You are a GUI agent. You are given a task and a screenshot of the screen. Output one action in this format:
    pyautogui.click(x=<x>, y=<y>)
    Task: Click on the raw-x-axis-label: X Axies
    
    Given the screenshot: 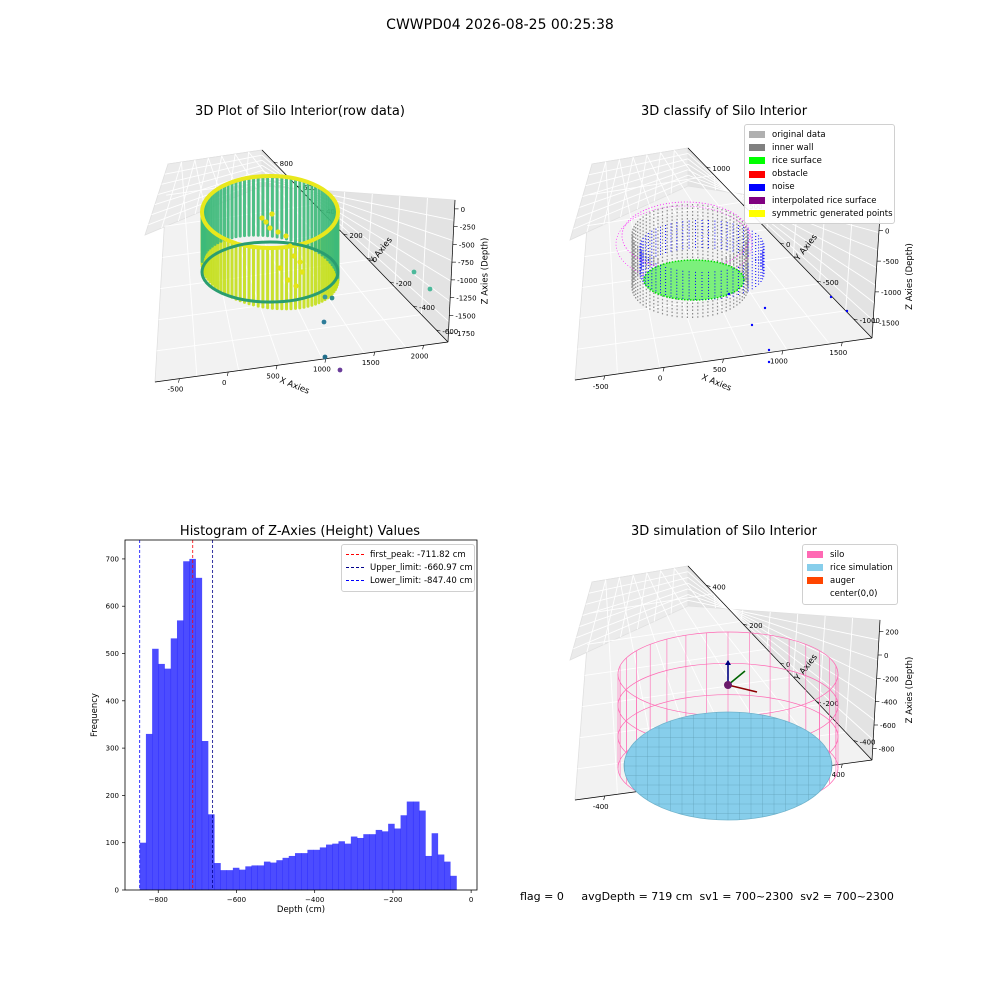 What is the action you would take?
    pyautogui.click(x=294, y=386)
    